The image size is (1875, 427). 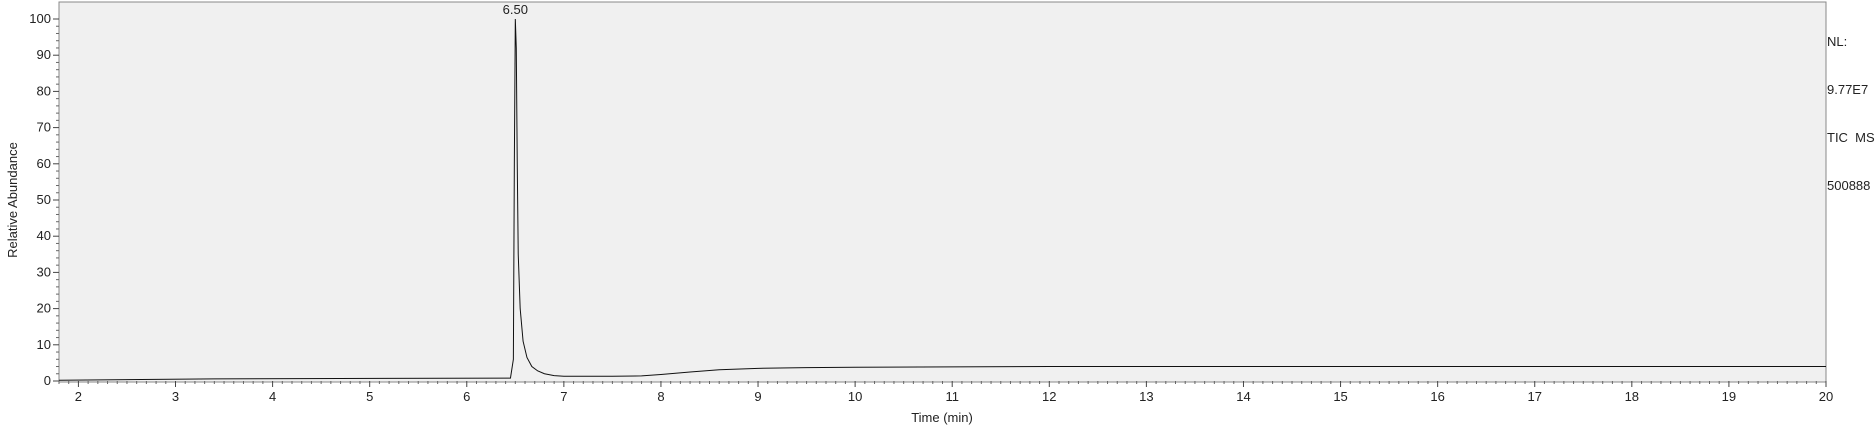 What do you see at coordinates (942, 417) in the screenshot?
I see `x-axis-title: Time (min)` at bounding box center [942, 417].